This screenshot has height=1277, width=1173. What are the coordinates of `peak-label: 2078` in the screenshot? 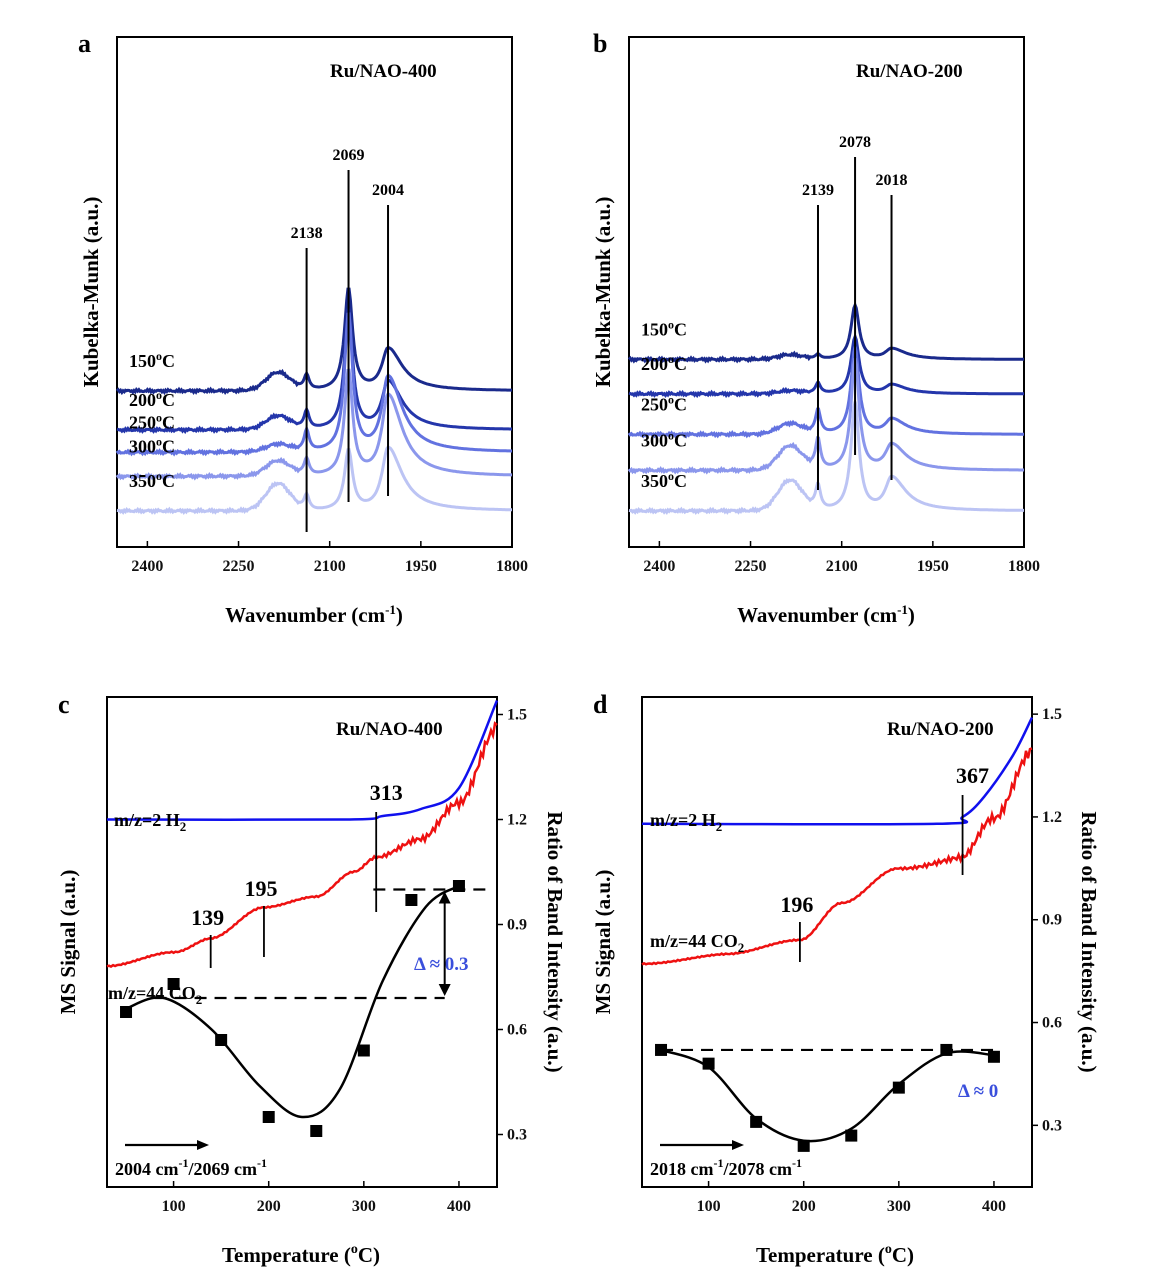 It's located at (855, 142).